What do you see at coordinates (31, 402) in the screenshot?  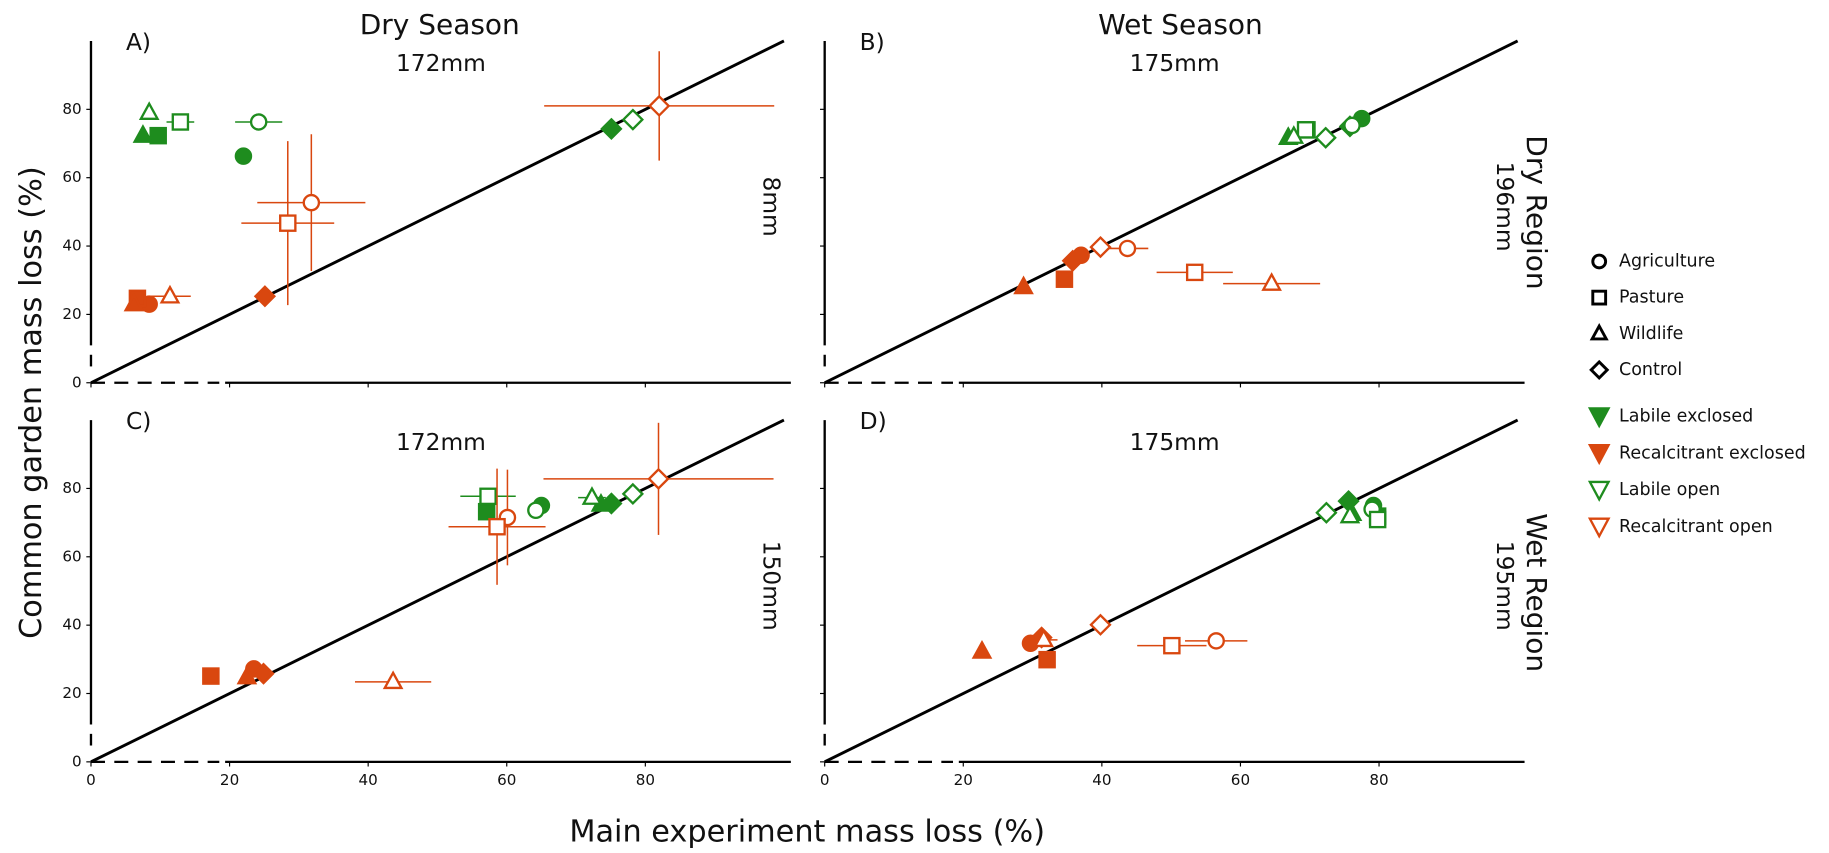 I see `y-axis-title: Common garden mass loss (%)` at bounding box center [31, 402].